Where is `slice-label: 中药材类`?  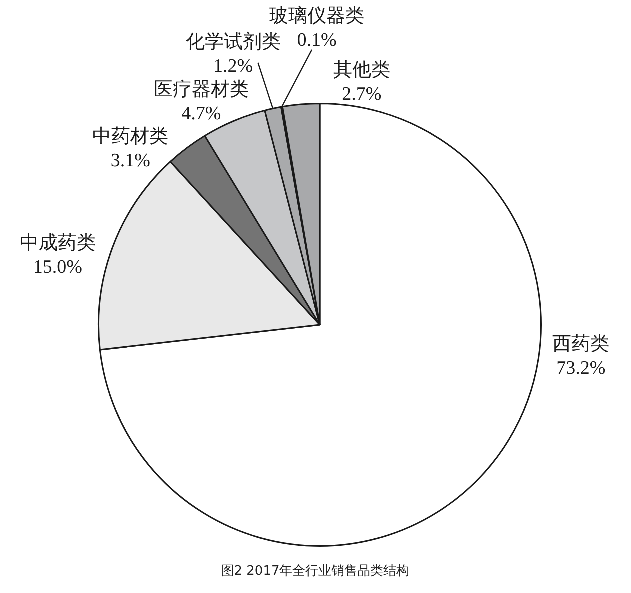
slice-label: 中药材类 is located at coordinates (130, 137).